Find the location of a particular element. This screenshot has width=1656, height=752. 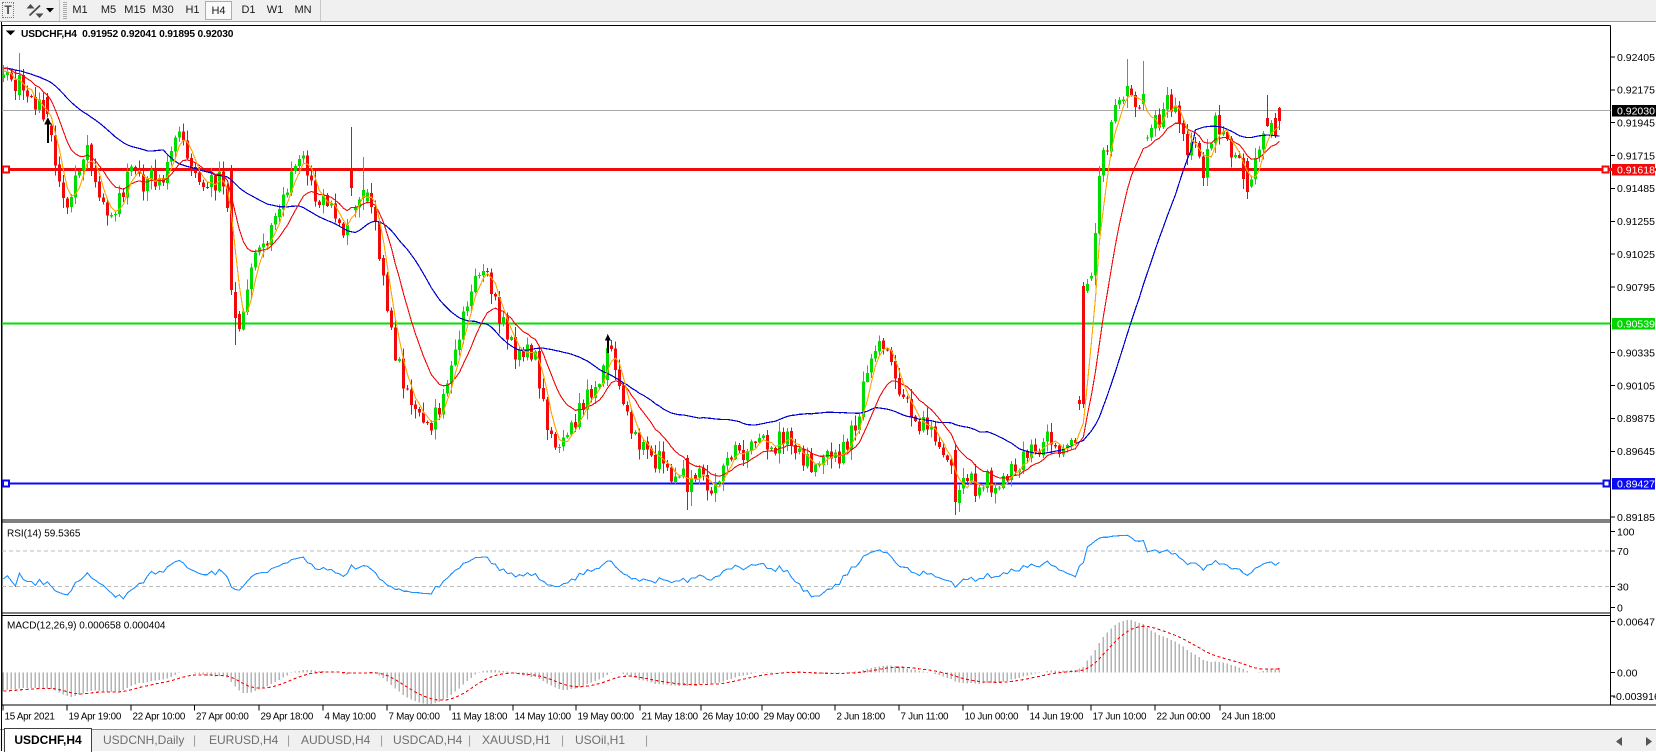

svg-text: 0.90539 is located at coordinates (1636, 325).